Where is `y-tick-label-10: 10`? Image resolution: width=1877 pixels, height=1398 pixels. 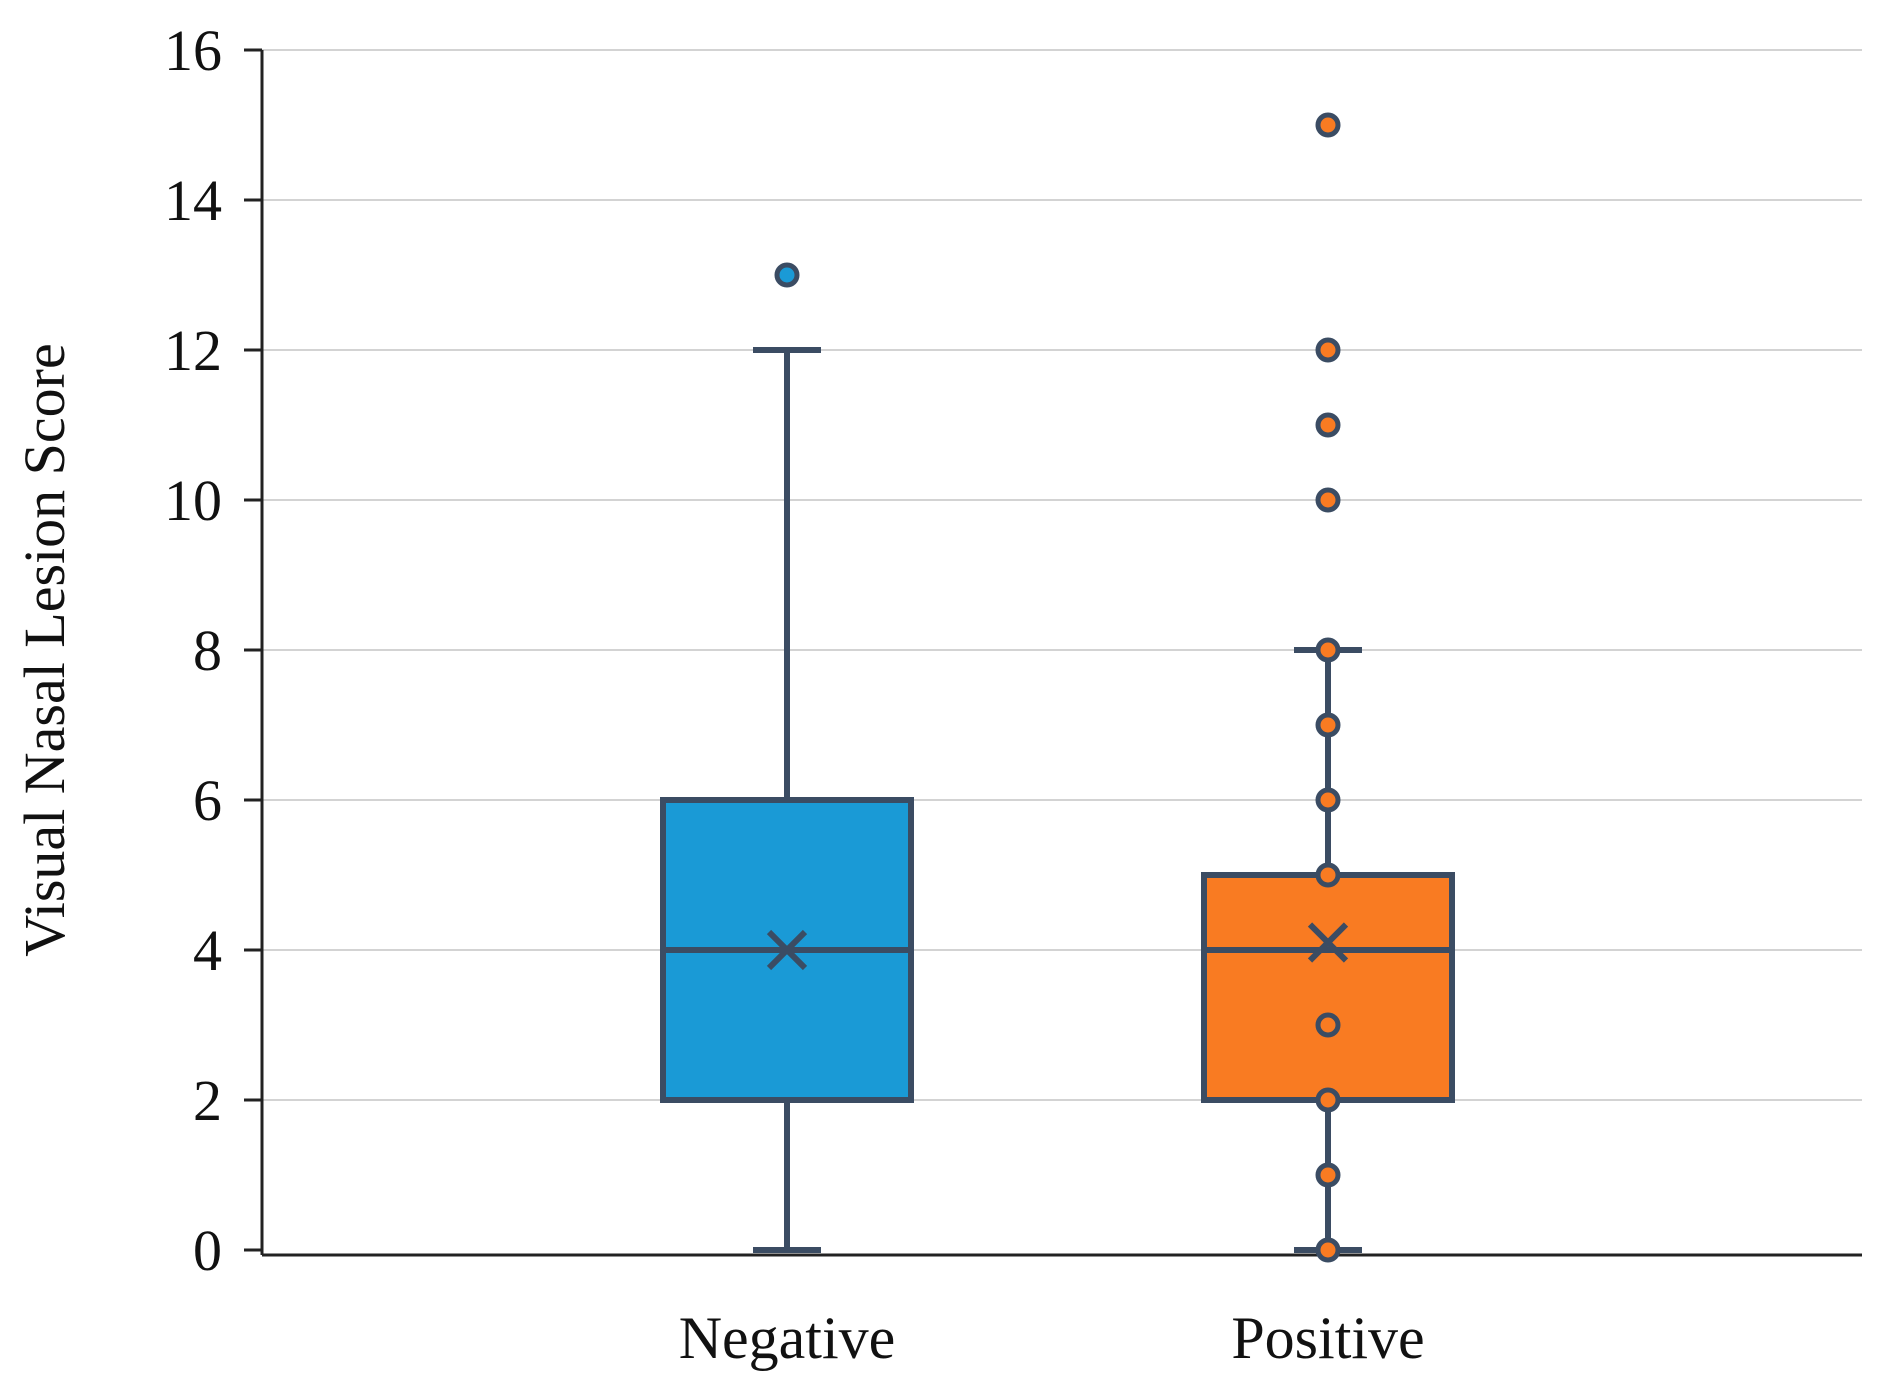
y-tick-label-10: 10 is located at coordinates (193, 500).